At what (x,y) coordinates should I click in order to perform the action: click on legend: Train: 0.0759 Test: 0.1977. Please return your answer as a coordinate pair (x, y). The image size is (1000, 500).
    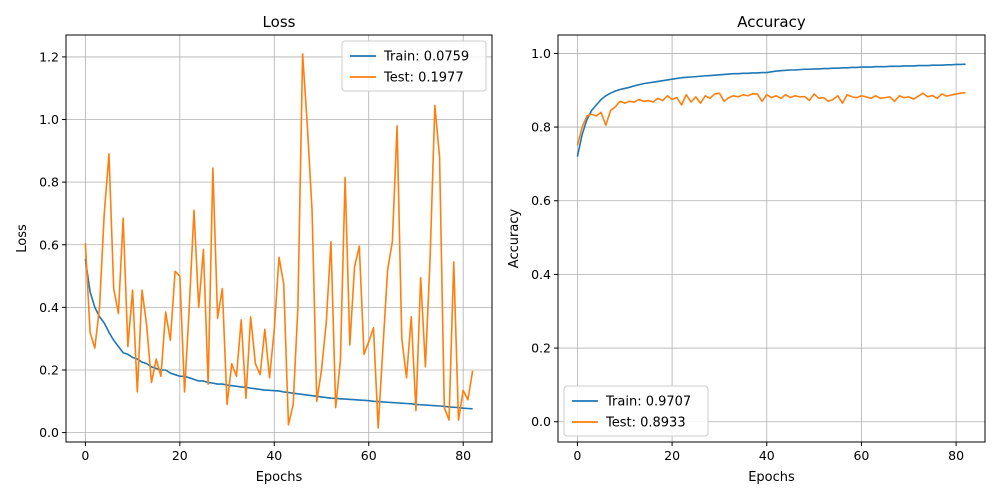
    Looking at the image, I should click on (414, 66).